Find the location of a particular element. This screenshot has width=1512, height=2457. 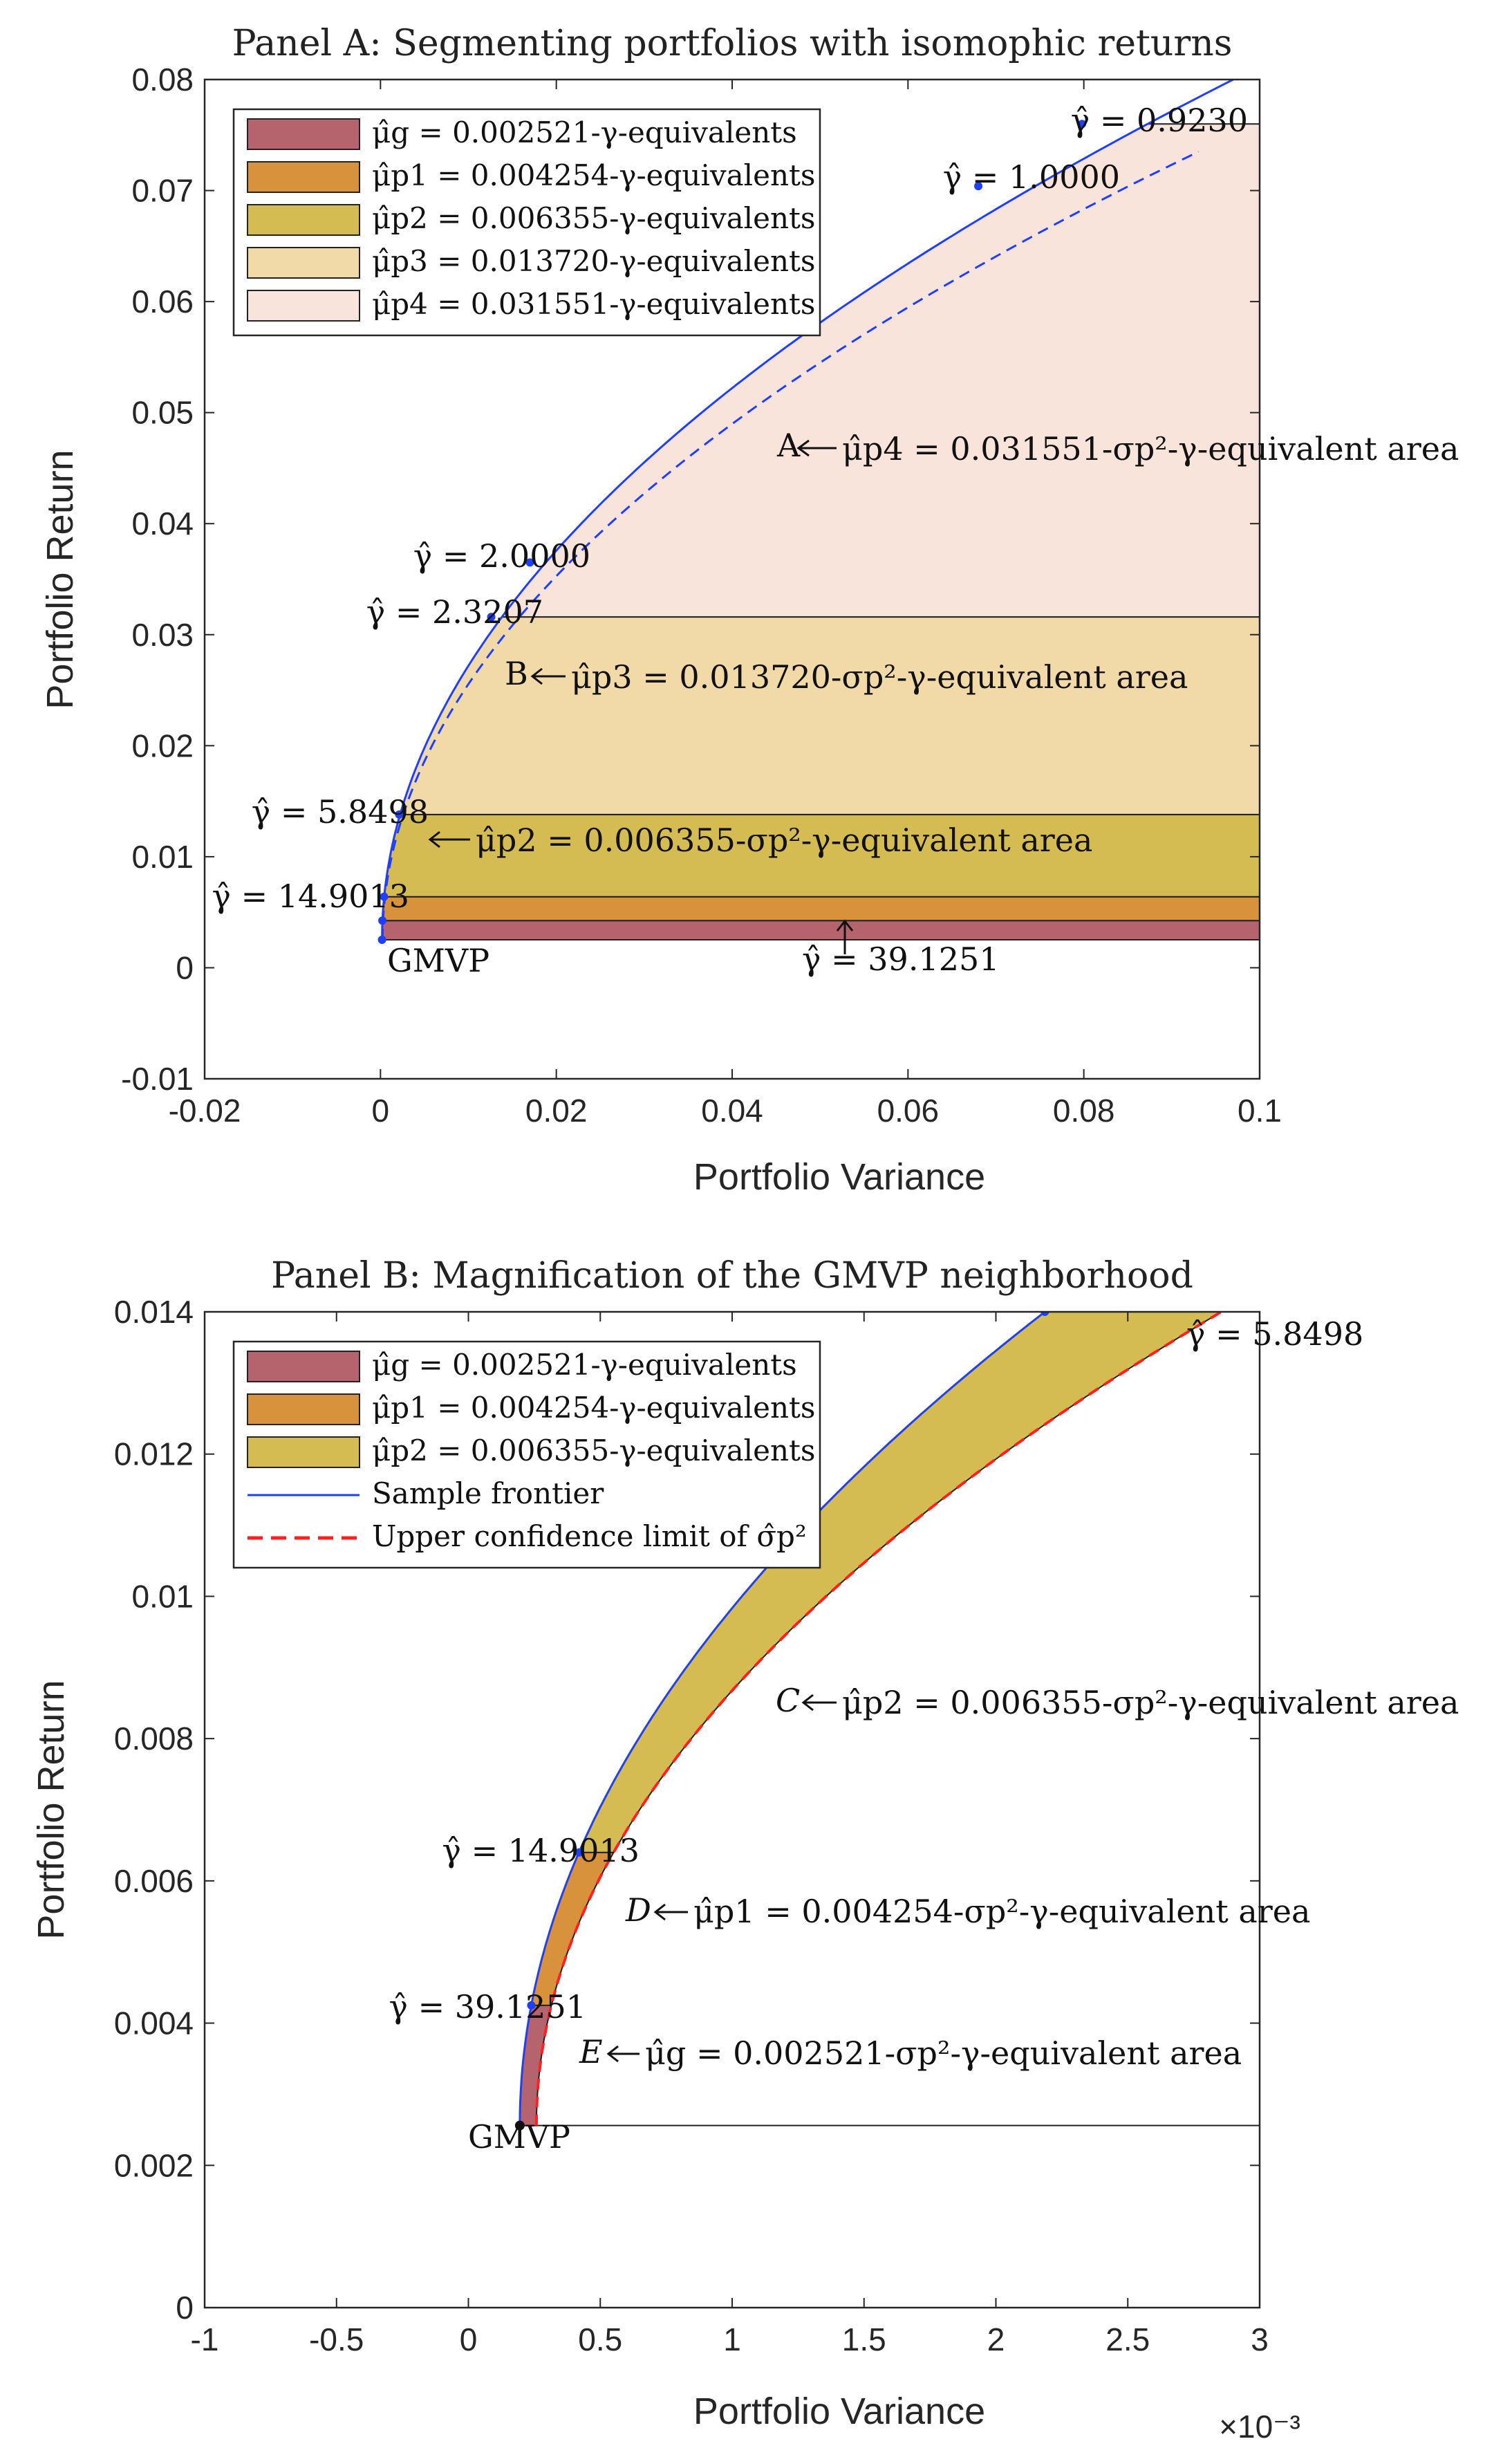

panel-b-frontier-points is located at coordinates (781, 1721).